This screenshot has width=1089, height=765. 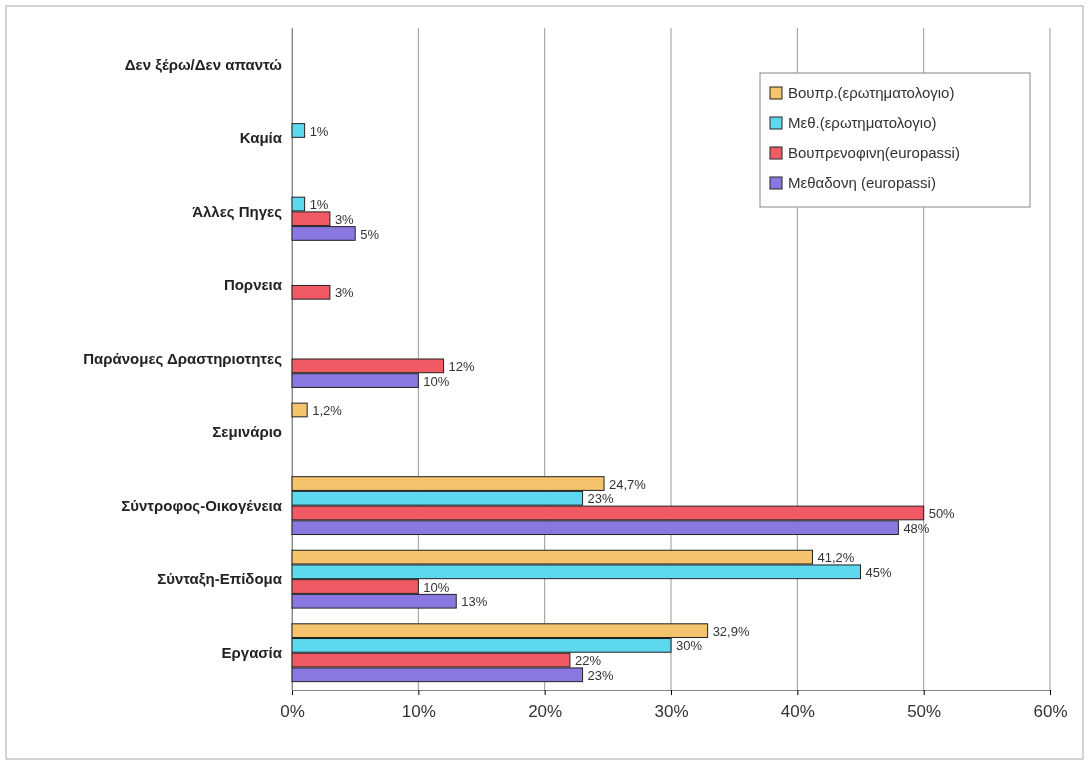 What do you see at coordinates (370, 234) in the screenshot?
I see `data-label: 5%` at bounding box center [370, 234].